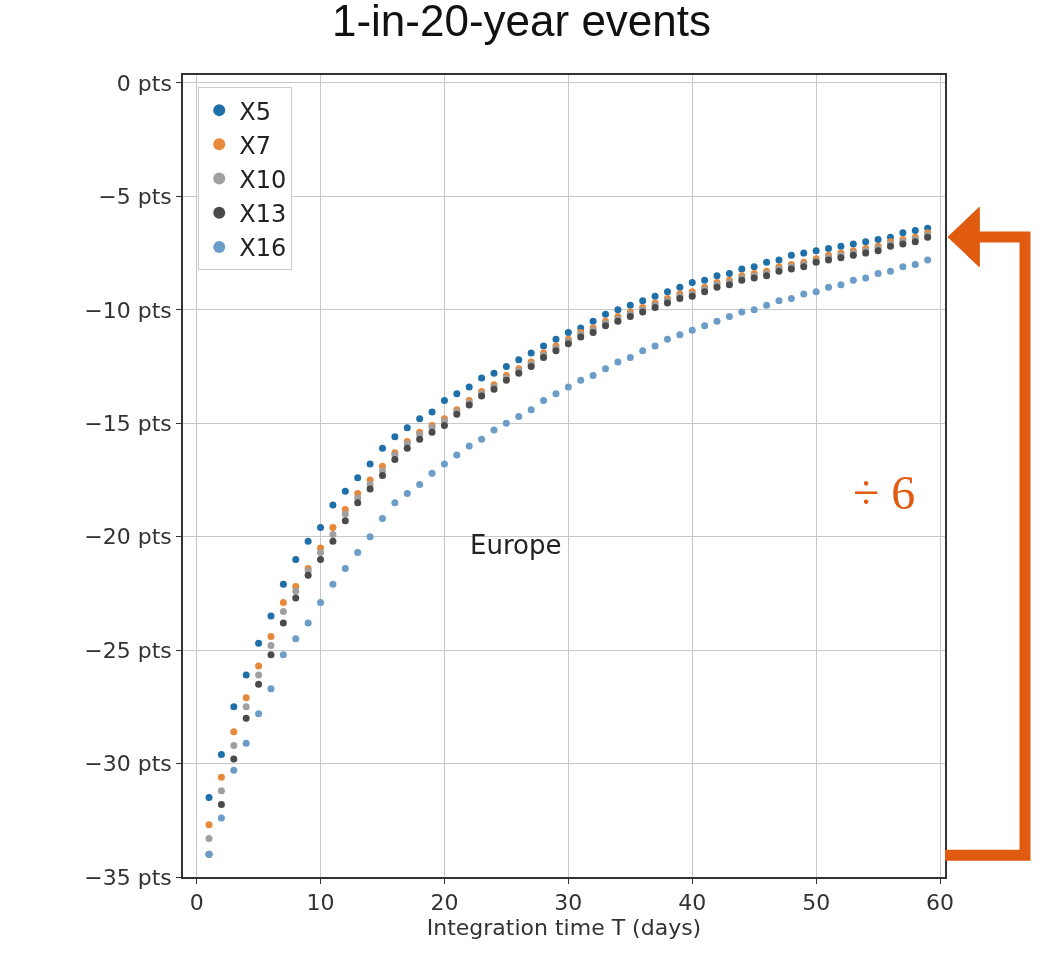 The image size is (1043, 968). Describe the element at coordinates (128, 877) in the screenshot. I see `y-tick-label: −35 pts` at that location.